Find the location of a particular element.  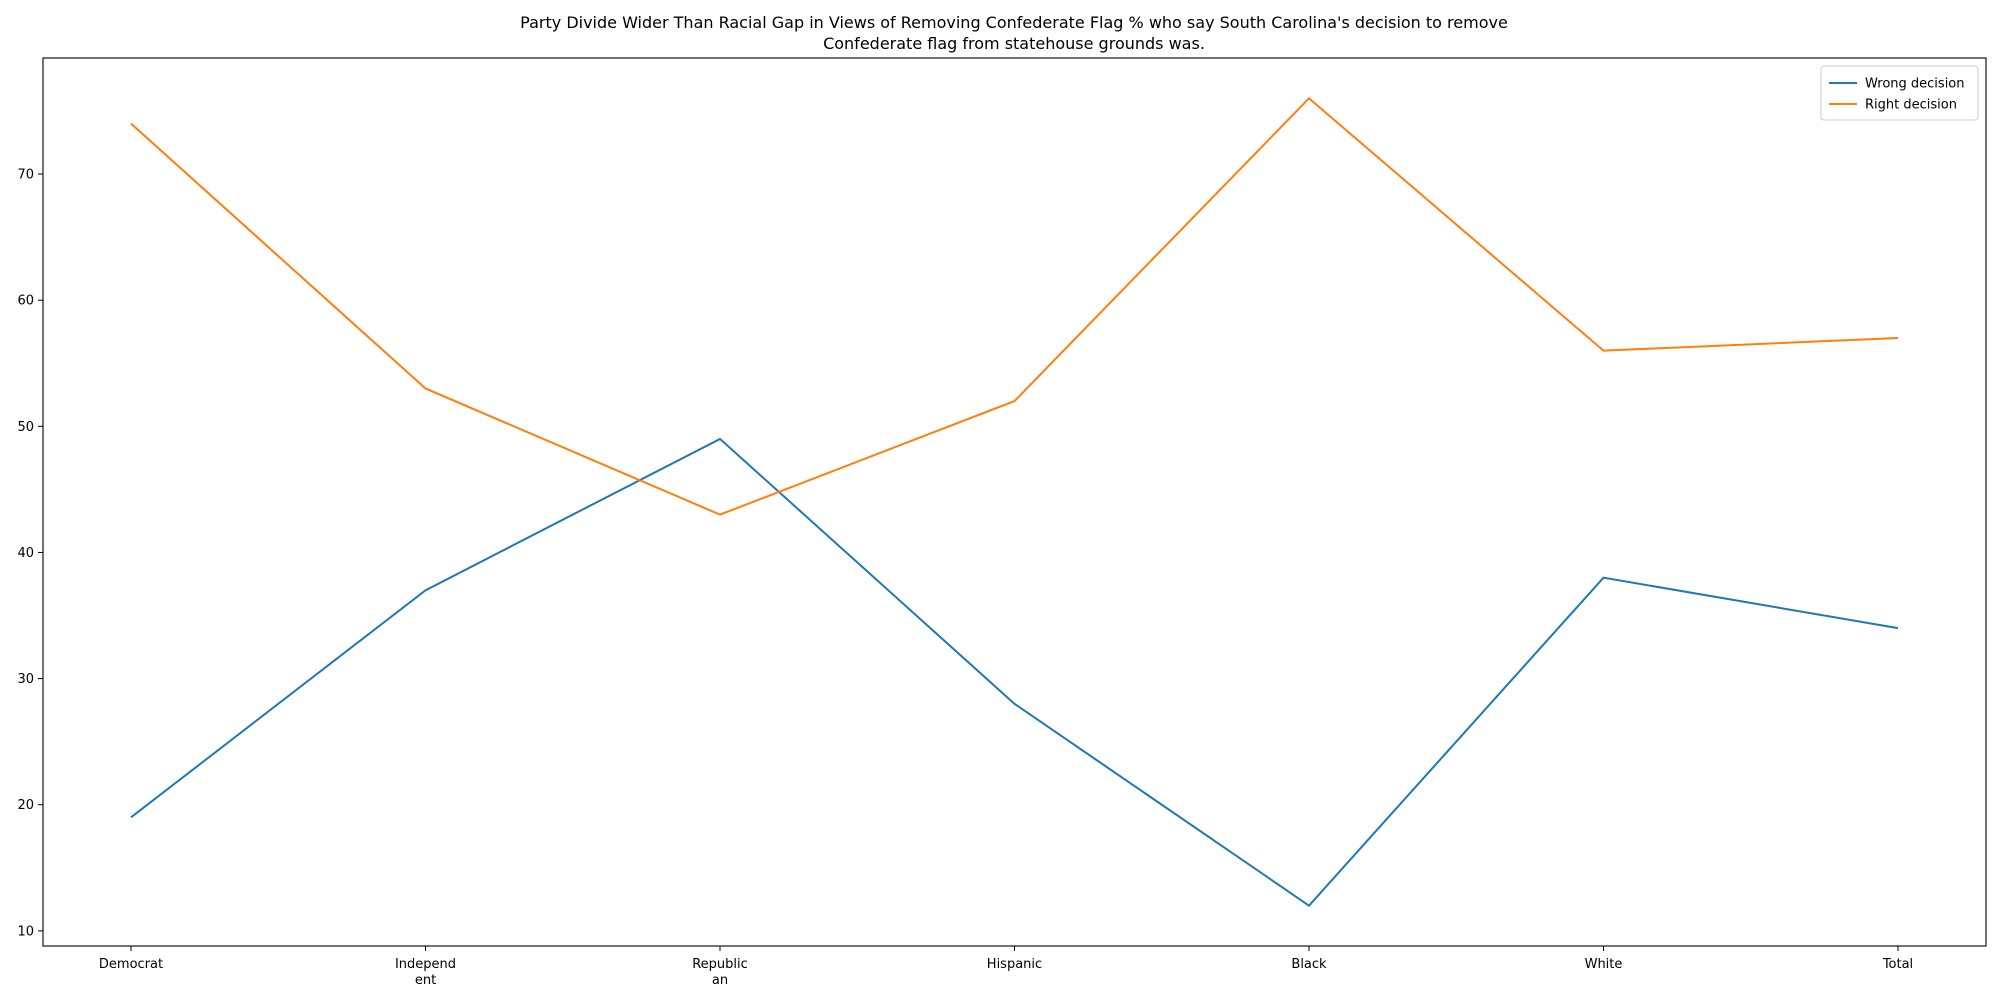

x-tick-label: White is located at coordinates (1604, 964).